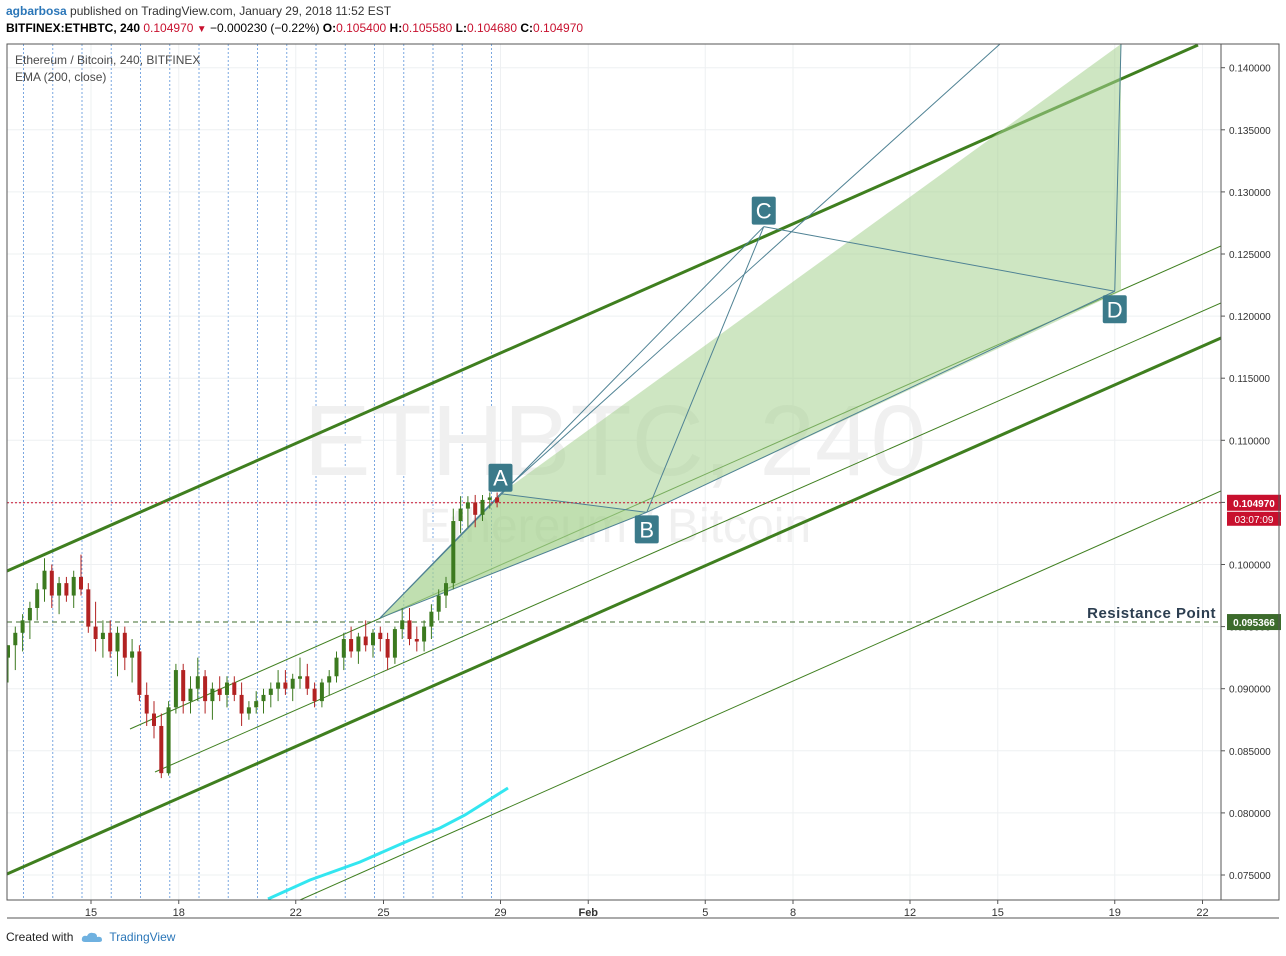 Image resolution: width=1286 pixels, height=956 pixels. I want to click on y-tick-label: 0.075000, so click(1250, 876).